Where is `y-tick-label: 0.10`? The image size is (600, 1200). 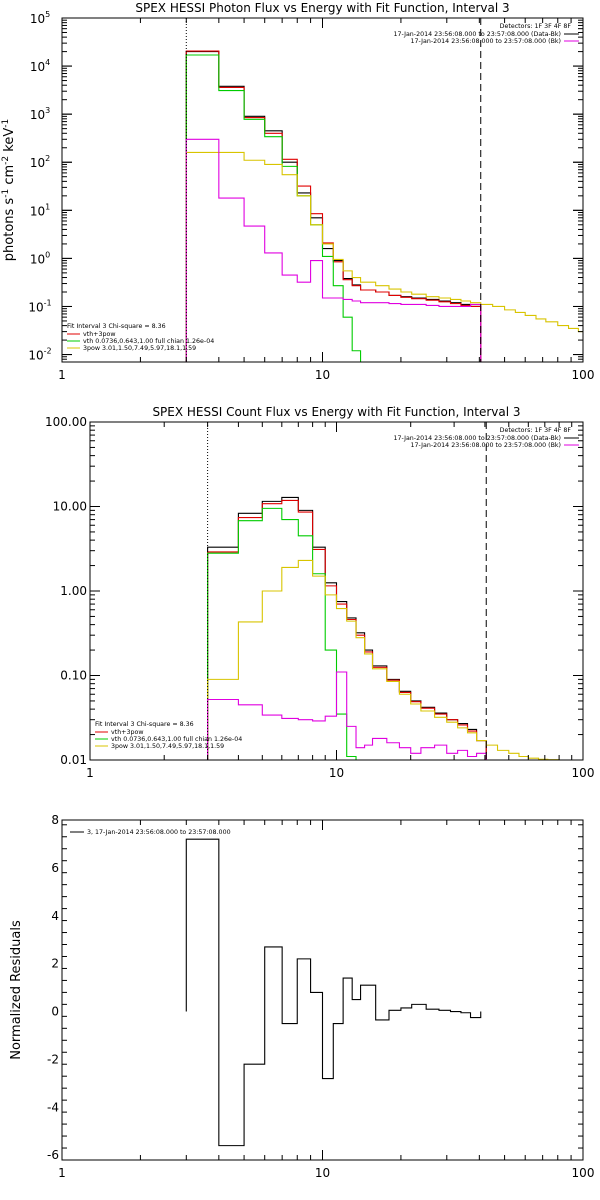 y-tick-label: 0.10 is located at coordinates (73, 676).